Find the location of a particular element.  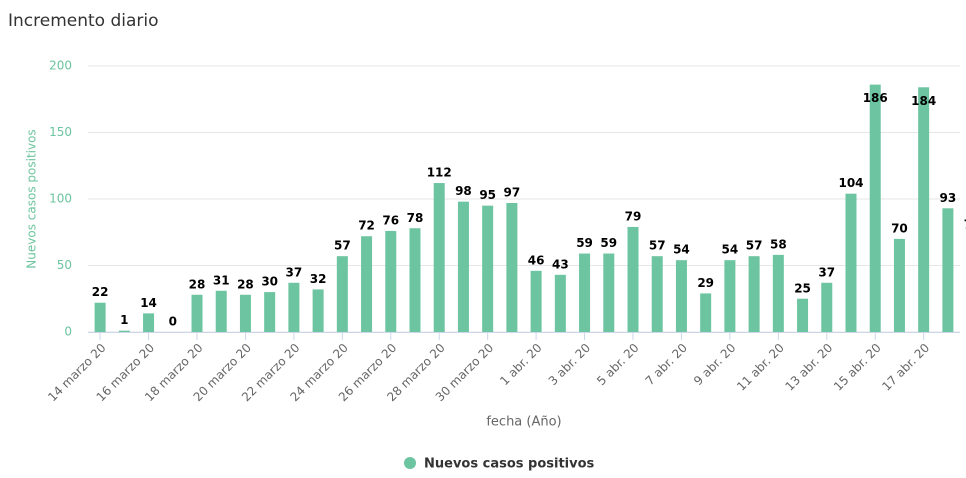

x-tick-label: 7 abr. 20 is located at coordinates (666, 364).